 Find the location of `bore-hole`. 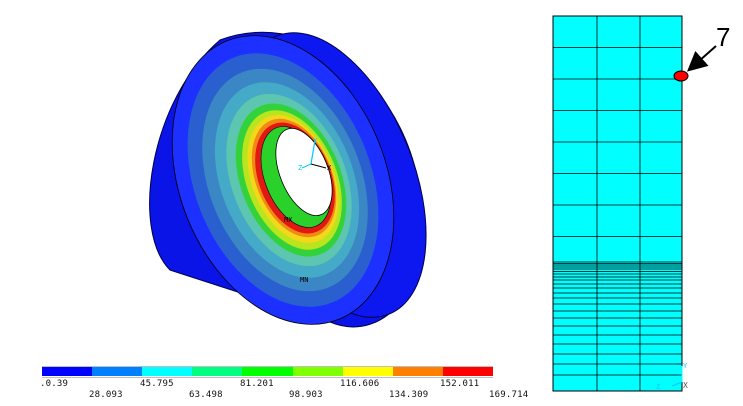

bore-hole is located at coordinates (304, 172).